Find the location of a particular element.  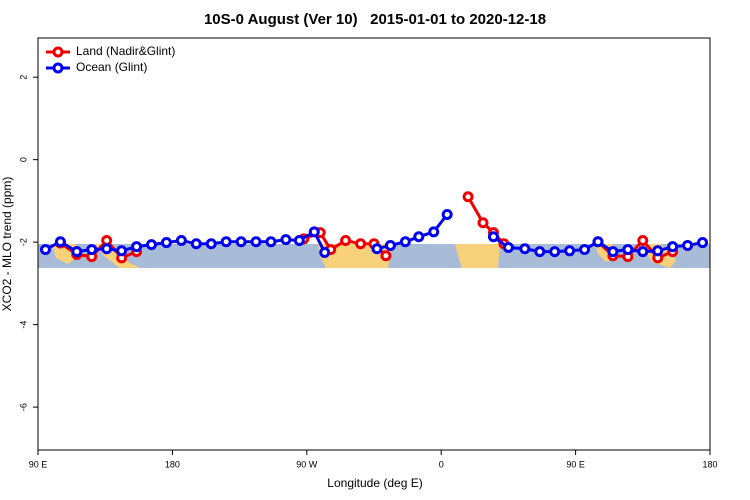

legend-label: Ocean (Glint) is located at coordinates (111, 67).